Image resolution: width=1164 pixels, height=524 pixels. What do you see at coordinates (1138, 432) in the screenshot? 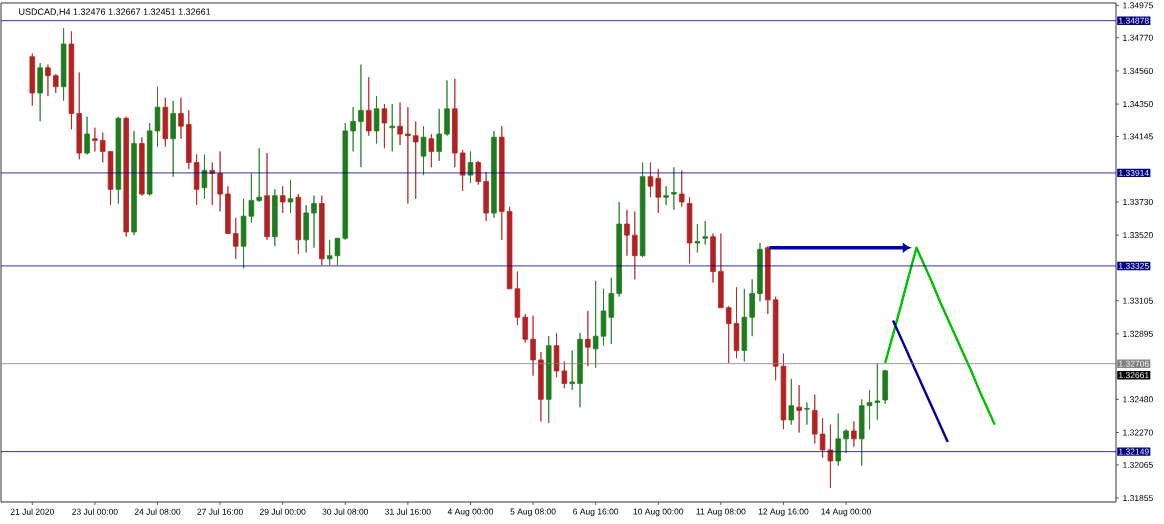
I see `y-tick-label: 1.32270` at bounding box center [1138, 432].